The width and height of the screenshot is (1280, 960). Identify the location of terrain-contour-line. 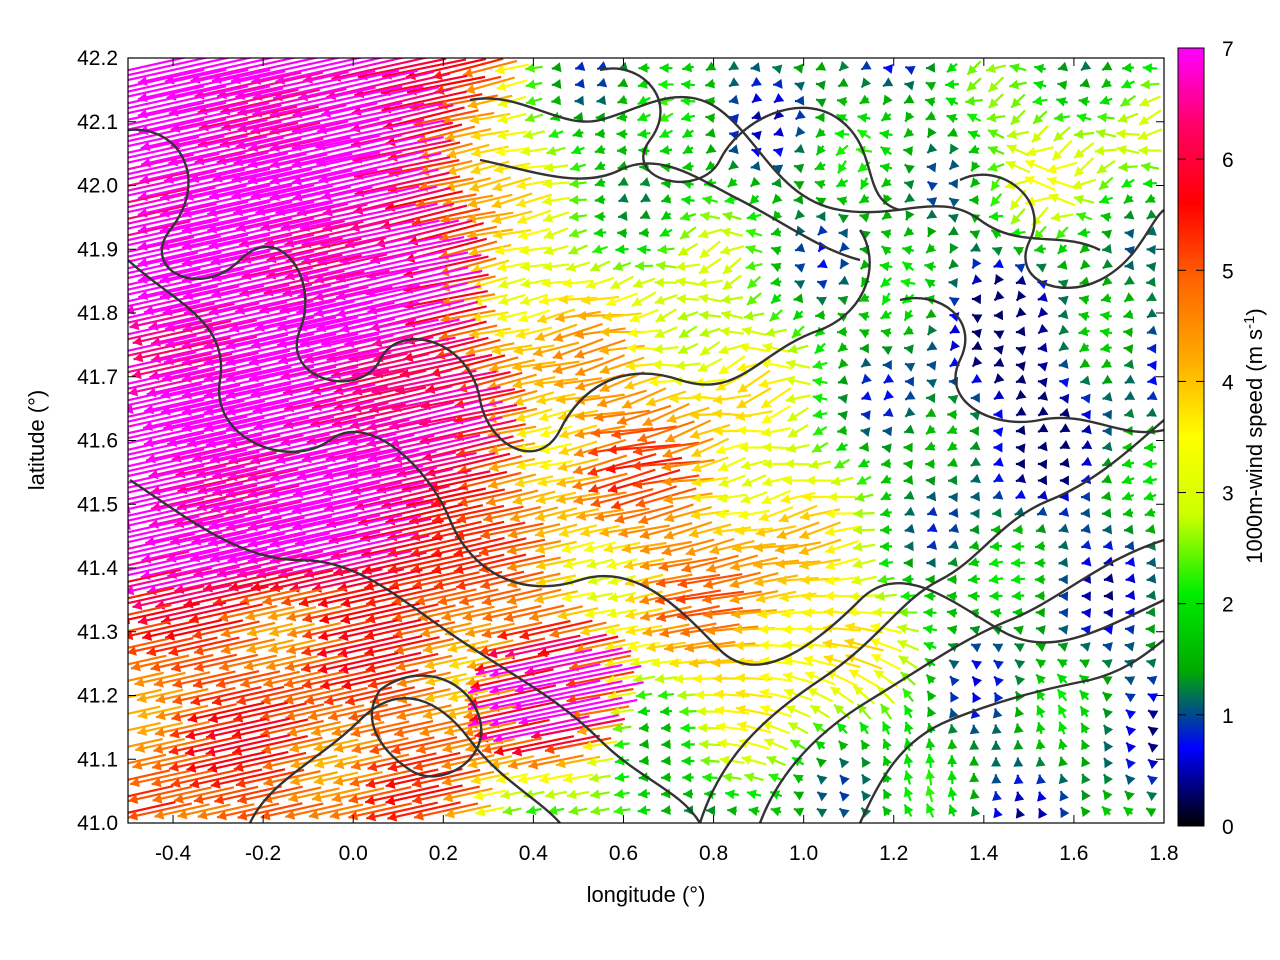
(426, 726).